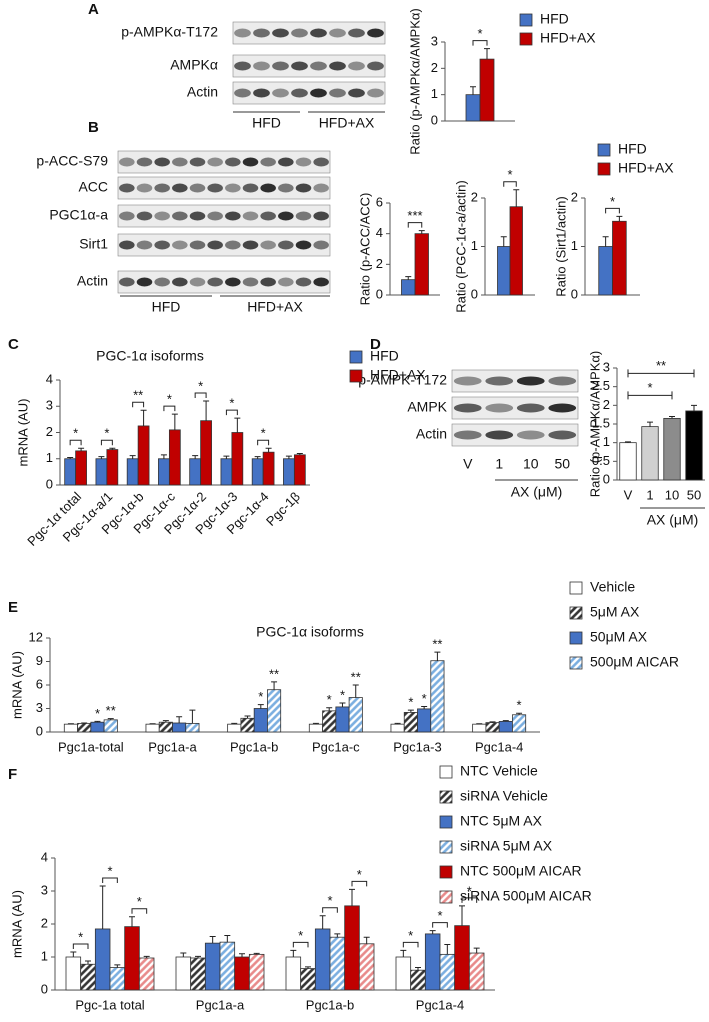 The image size is (709, 1022). Describe the element at coordinates (78, 215) in the screenshot. I see `blot-row-label: PGC1α-a` at that location.